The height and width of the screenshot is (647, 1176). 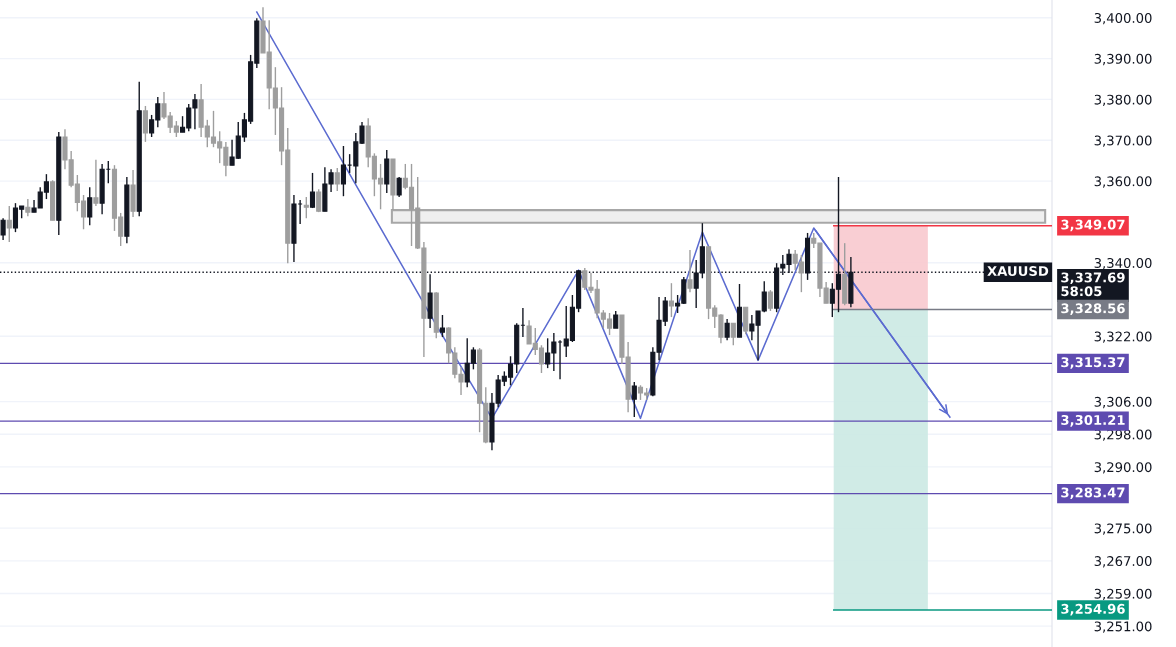 What do you see at coordinates (1093, 363) in the screenshot?
I see `ref-line-label: 3,315.37` at bounding box center [1093, 363].